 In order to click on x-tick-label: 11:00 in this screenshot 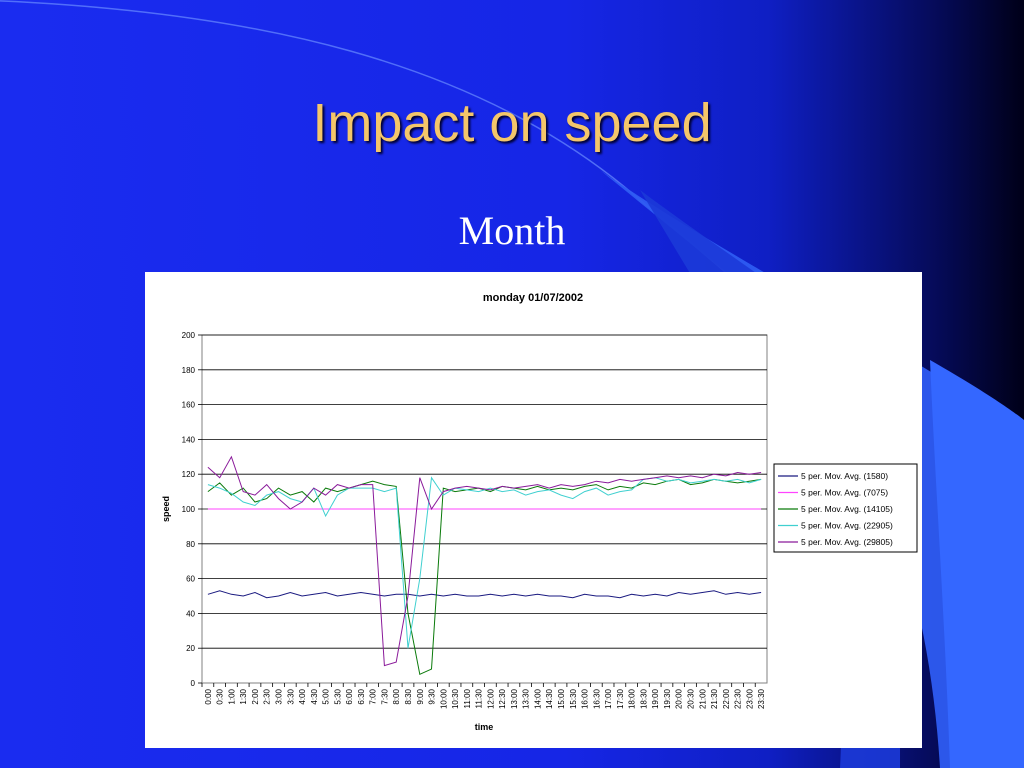, I will do `click(467, 698)`.